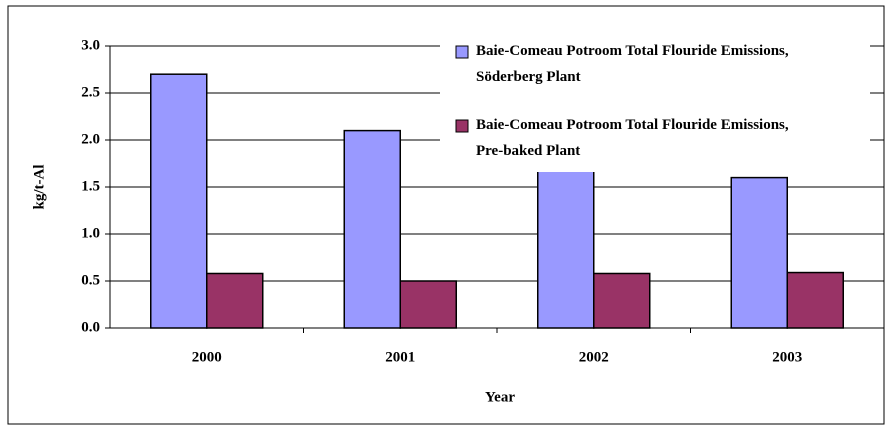  What do you see at coordinates (207, 357) in the screenshot?
I see `x-tick-label: 2000` at bounding box center [207, 357].